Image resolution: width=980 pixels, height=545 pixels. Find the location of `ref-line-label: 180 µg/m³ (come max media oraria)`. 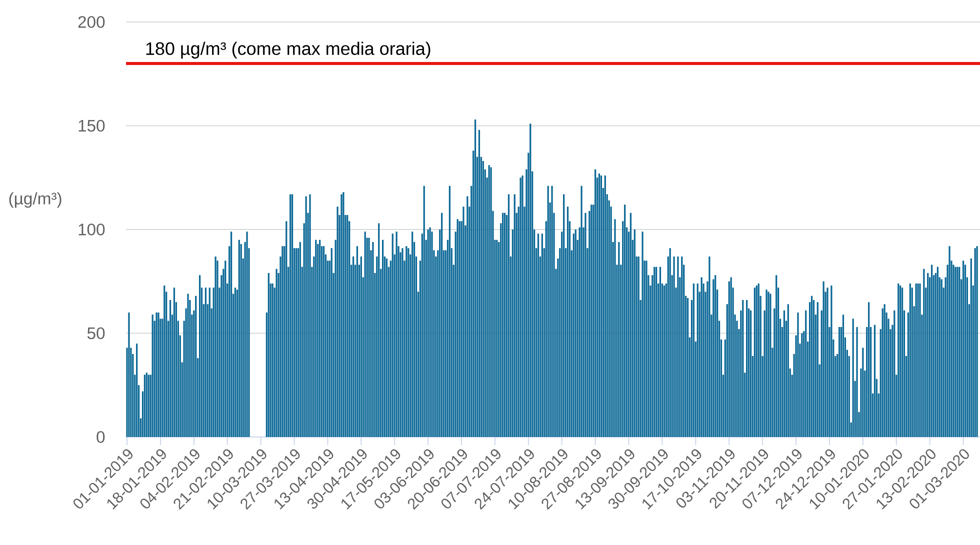

ref-line-label: 180 µg/m³ (come max media oraria) is located at coordinates (288, 50).